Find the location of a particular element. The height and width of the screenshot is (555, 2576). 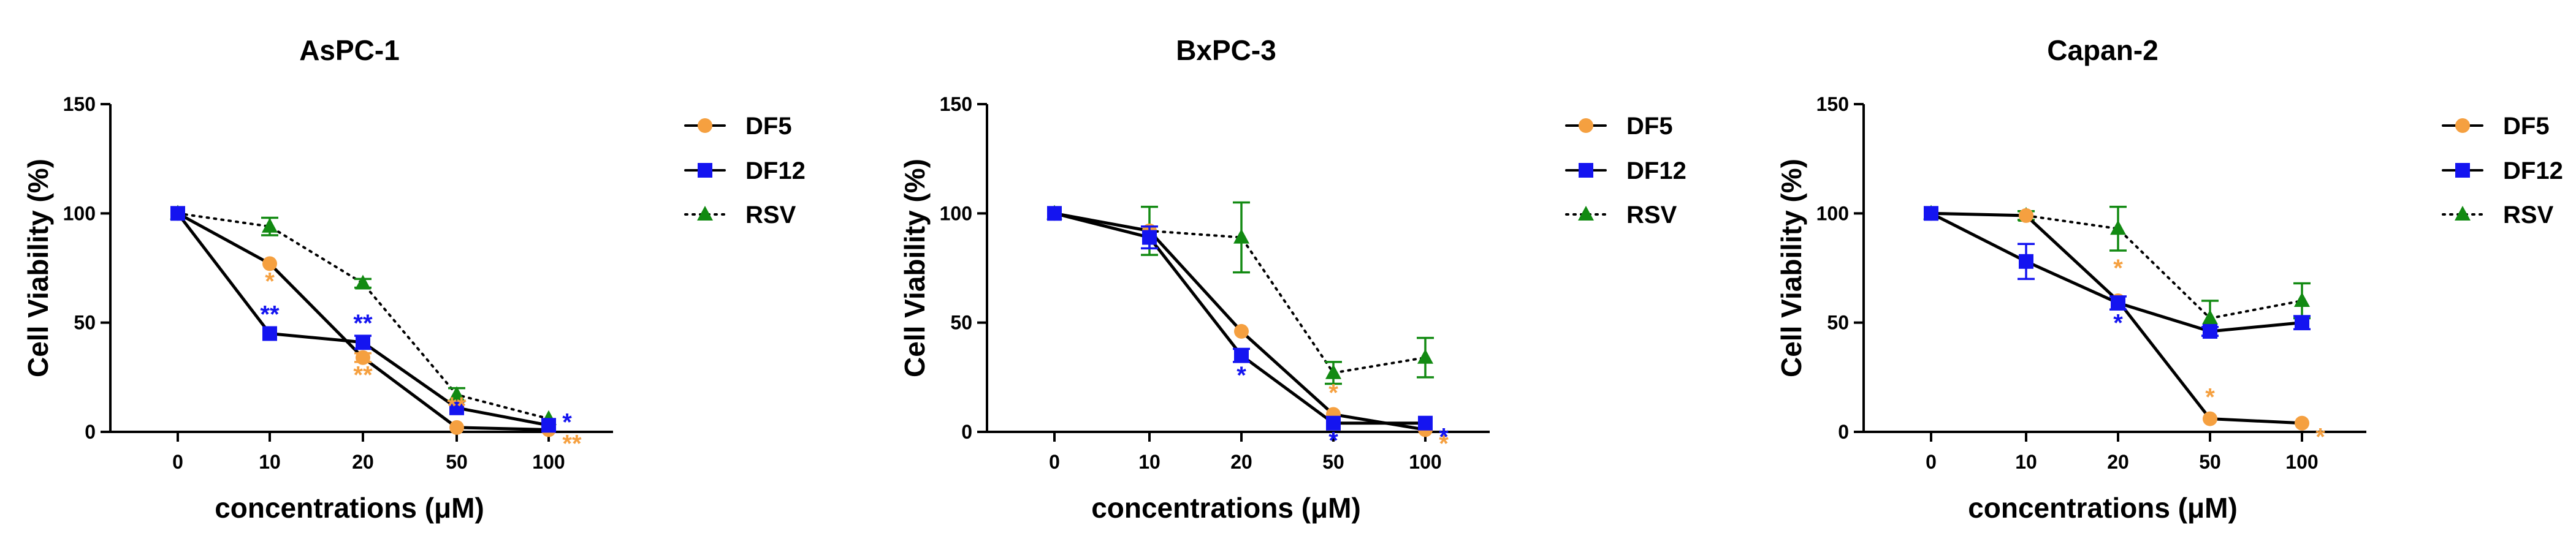

series-line-df12 is located at coordinates (1240, 318).